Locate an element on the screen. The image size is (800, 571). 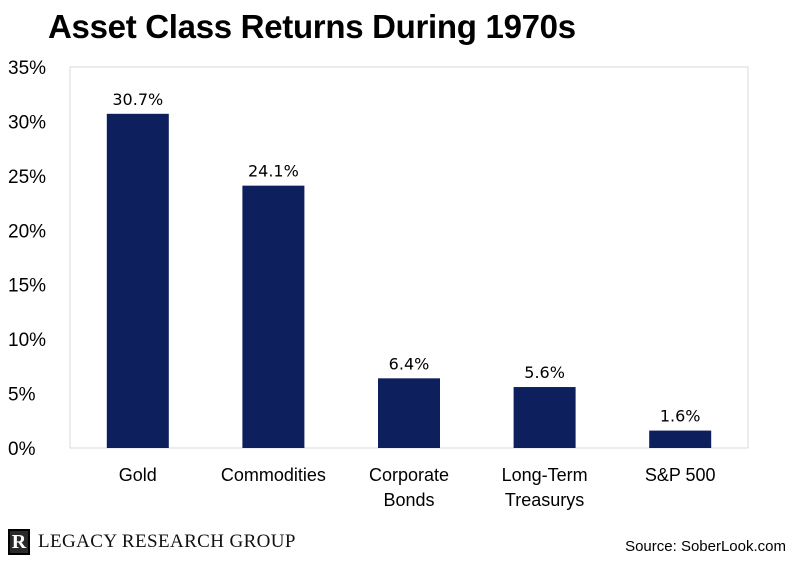
data-label: 1.6% is located at coordinates (680, 416).